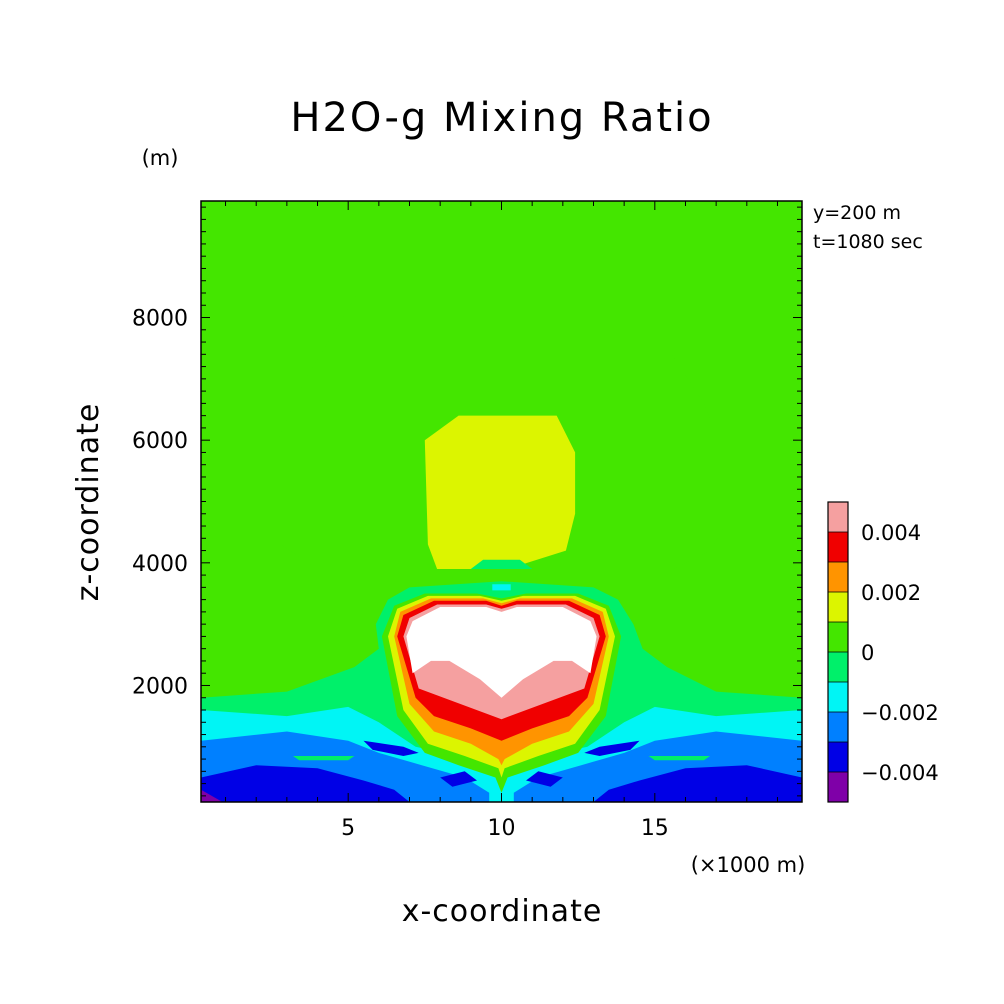 Image resolution: width=1004 pixels, height=1004 pixels. What do you see at coordinates (655, 828) in the screenshot?
I see `x-tick-label: 15` at bounding box center [655, 828].